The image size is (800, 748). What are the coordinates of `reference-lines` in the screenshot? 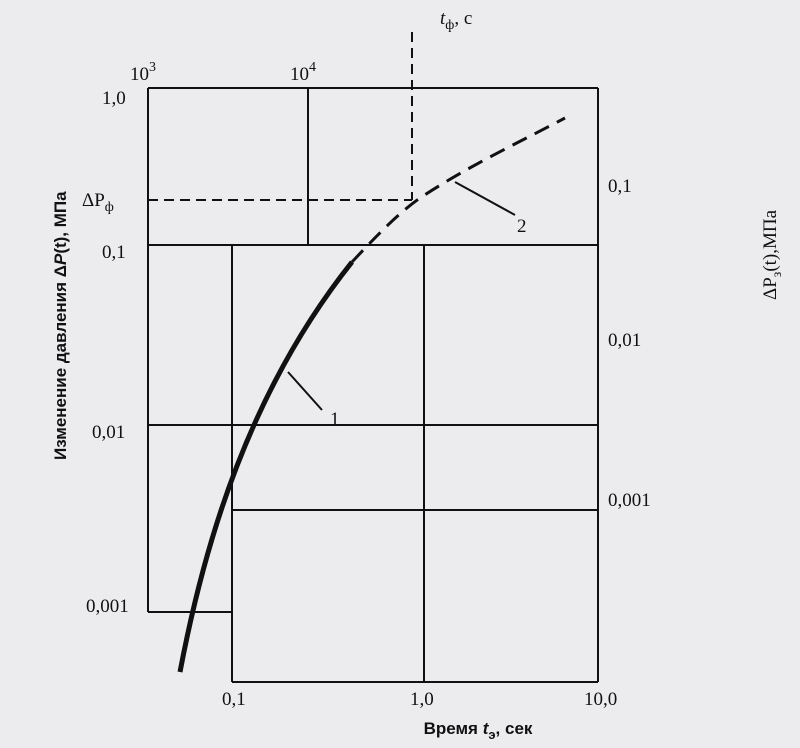 It's located at (280, 116).